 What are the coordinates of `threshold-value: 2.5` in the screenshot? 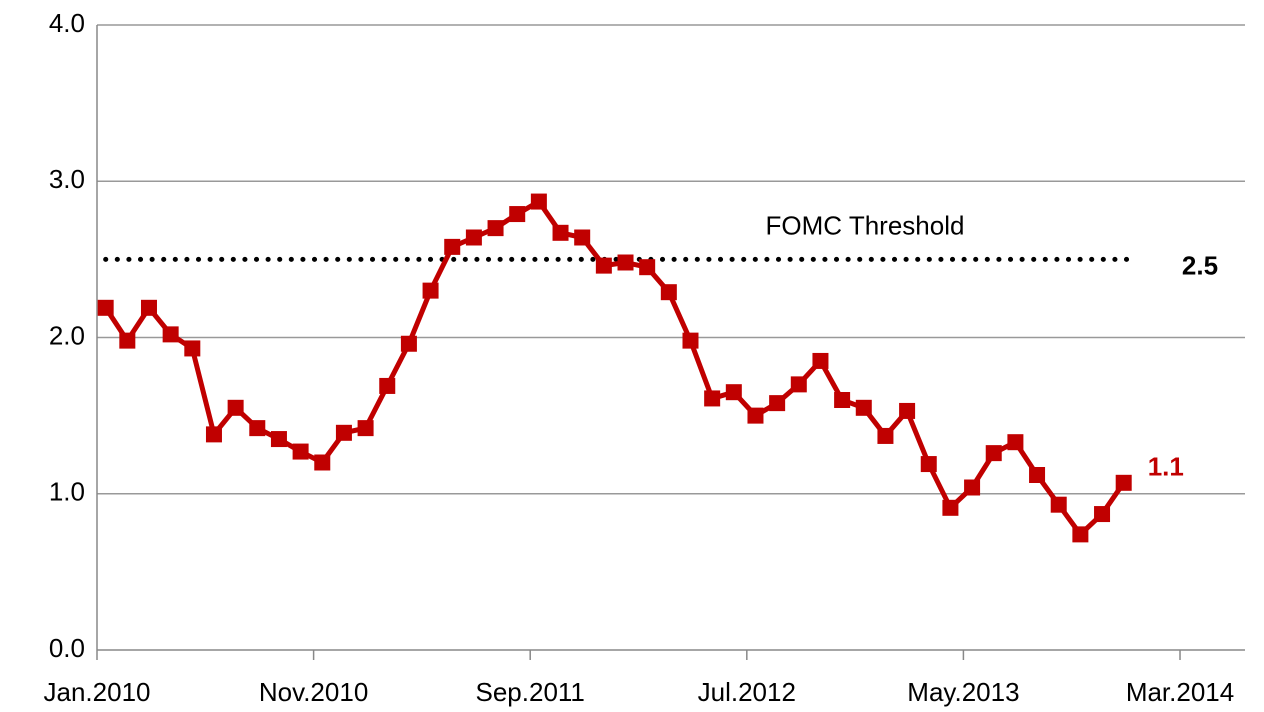 It's located at (1200, 265).